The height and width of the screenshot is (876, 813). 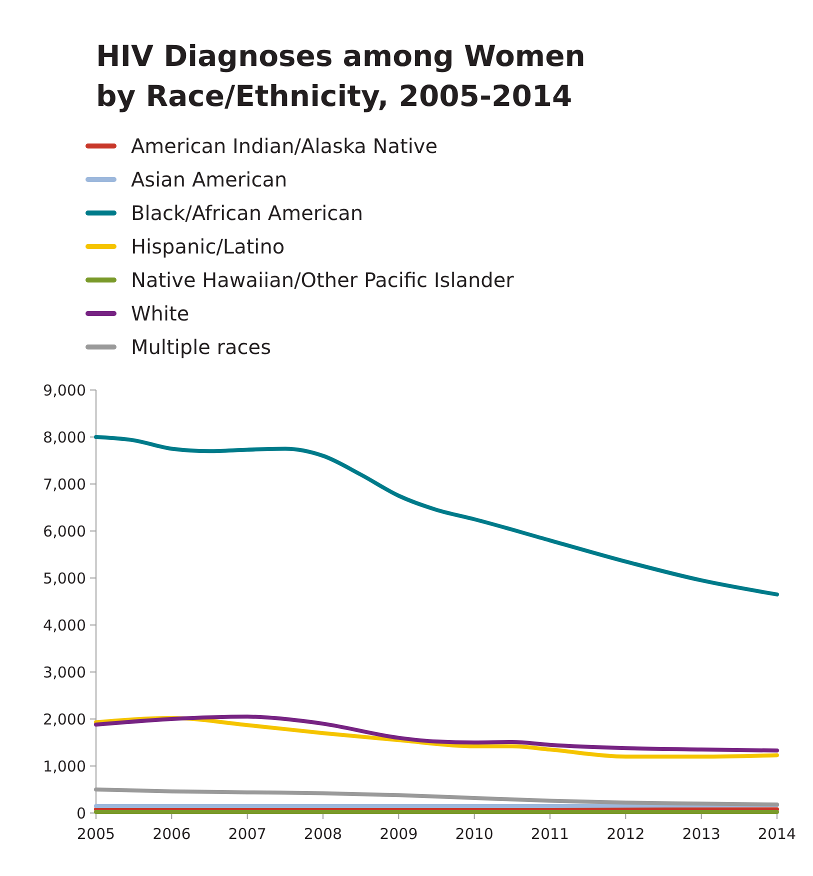 What do you see at coordinates (474, 834) in the screenshot?
I see `x-tick-label: 2010` at bounding box center [474, 834].